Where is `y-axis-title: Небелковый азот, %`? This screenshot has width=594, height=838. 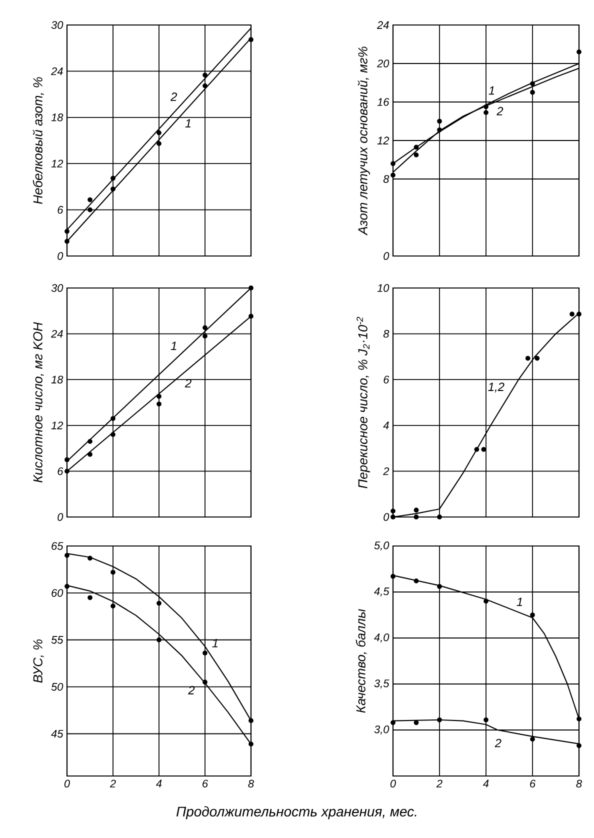 y-axis-title: Небелковый азот, % is located at coordinates (38, 140).